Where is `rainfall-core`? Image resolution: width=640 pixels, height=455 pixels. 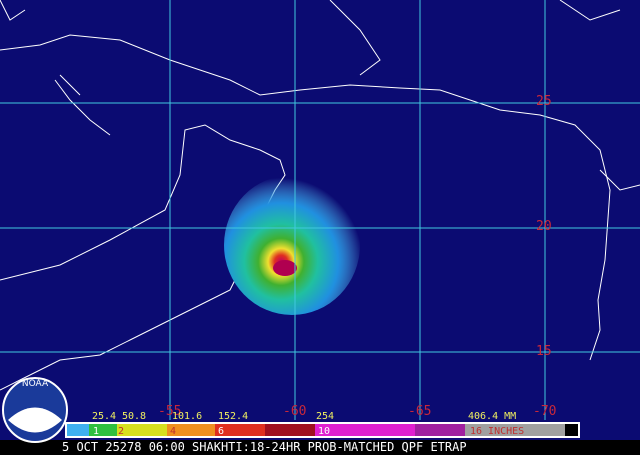
rainfall-core is located at coordinates (285, 268).